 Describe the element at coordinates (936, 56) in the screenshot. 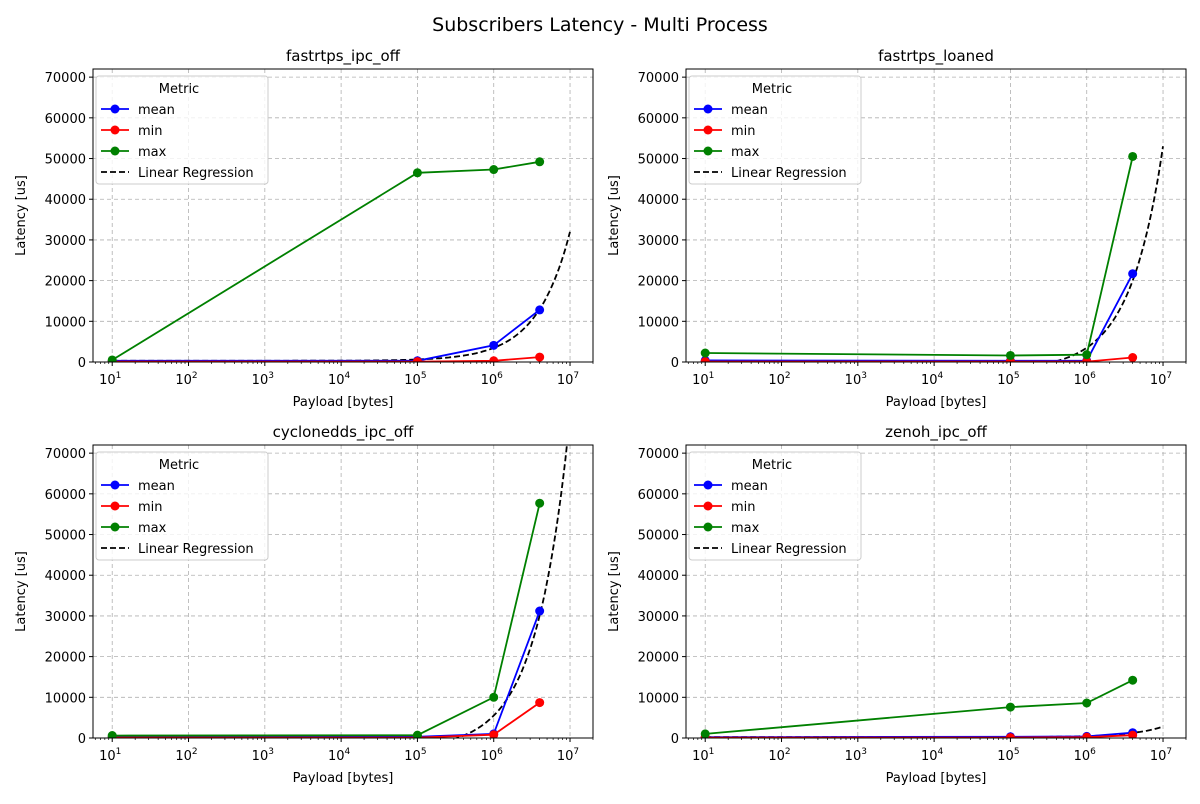

I see `subplot-title: fastrtps_loaned` at that location.